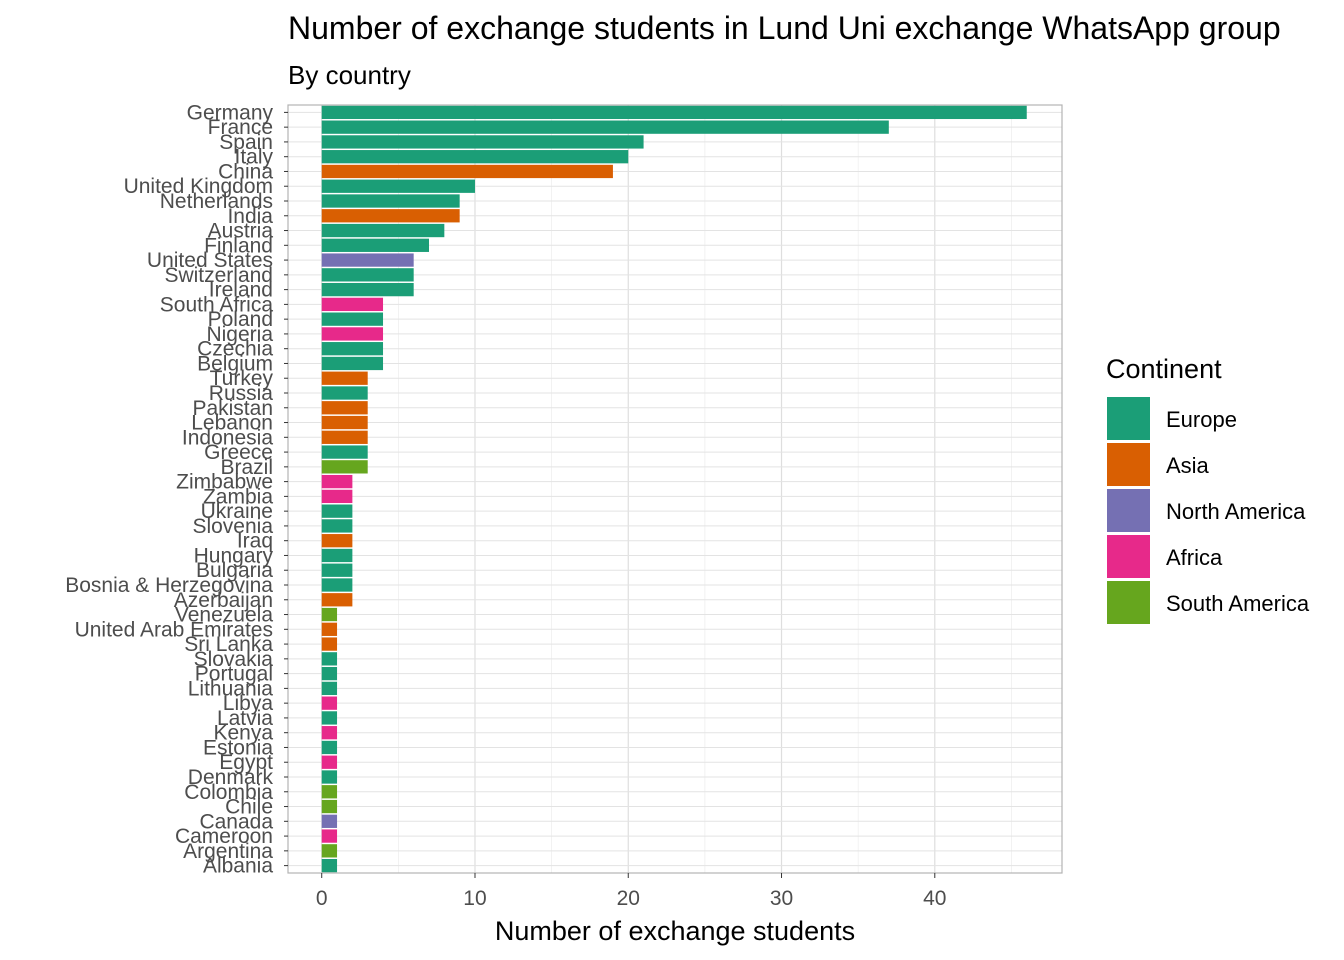 This screenshot has height=960, width=1344. I want to click on y-tick-label-france: France, so click(240, 127).